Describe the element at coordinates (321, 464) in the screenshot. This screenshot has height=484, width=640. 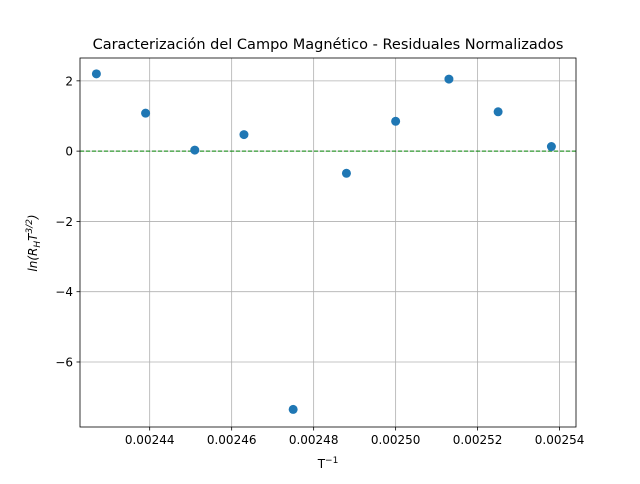
I see `x-axis-label-base: T` at that location.